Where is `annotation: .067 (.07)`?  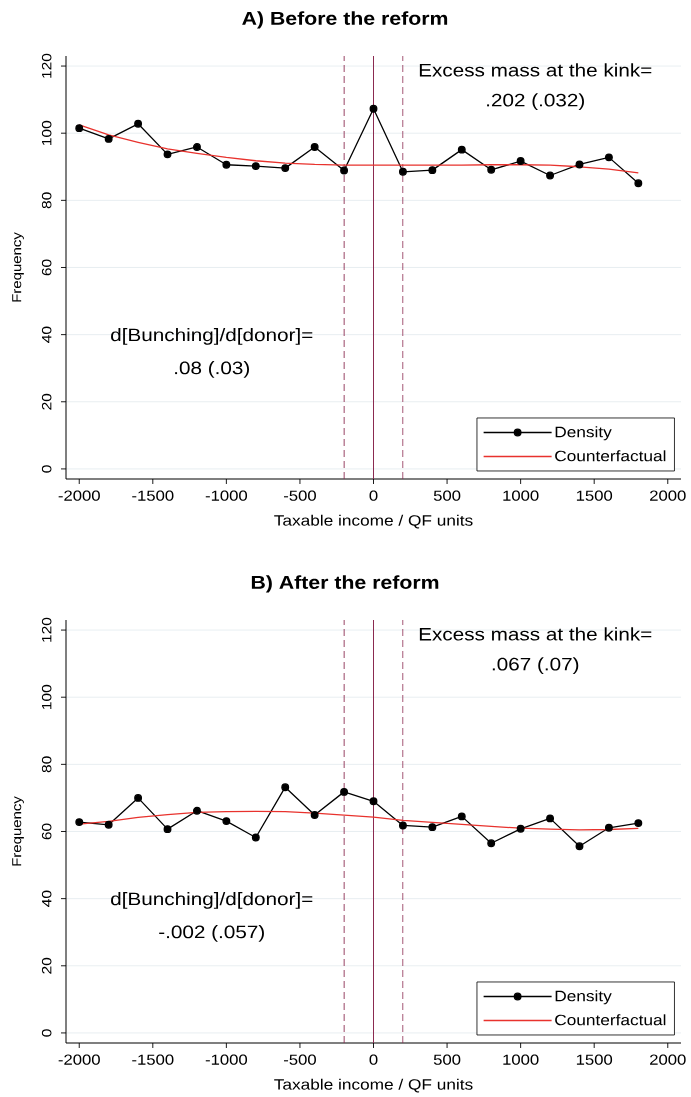
annotation: .067 (.07) is located at coordinates (535, 666).